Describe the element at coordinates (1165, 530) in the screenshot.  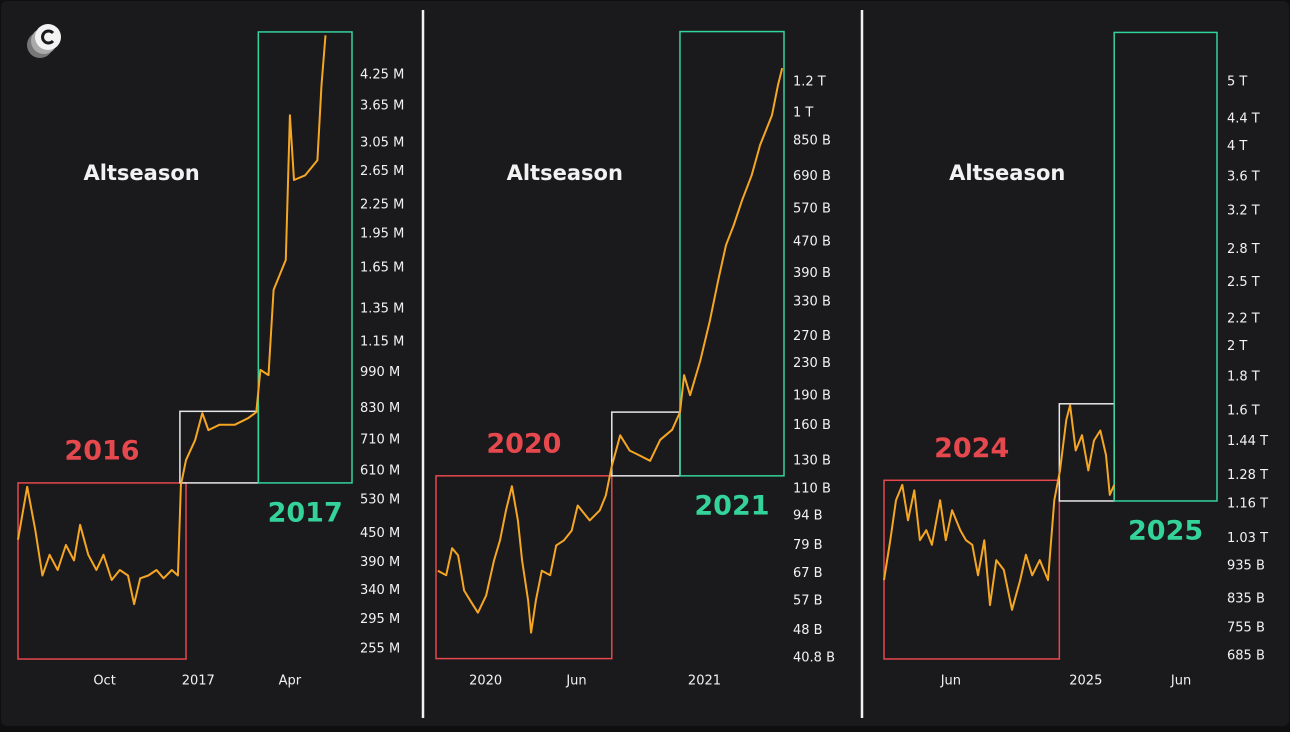
I see `region-label: 2025` at that location.